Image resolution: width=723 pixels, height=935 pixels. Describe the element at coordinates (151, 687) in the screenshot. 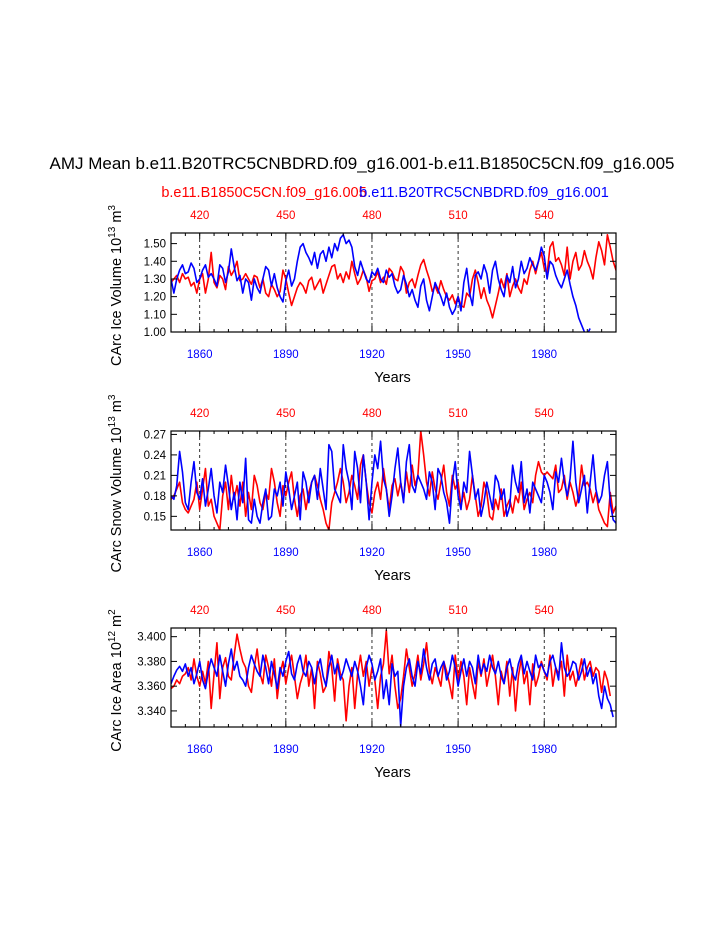

I see `y-tick-label-3.360: 3.360` at that location.